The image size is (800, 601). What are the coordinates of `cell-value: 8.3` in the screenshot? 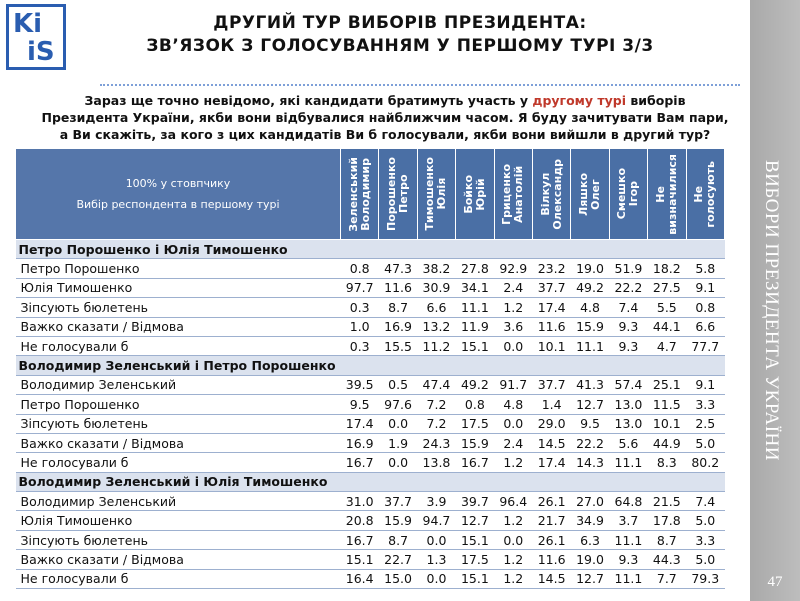 It's located at (667, 462).